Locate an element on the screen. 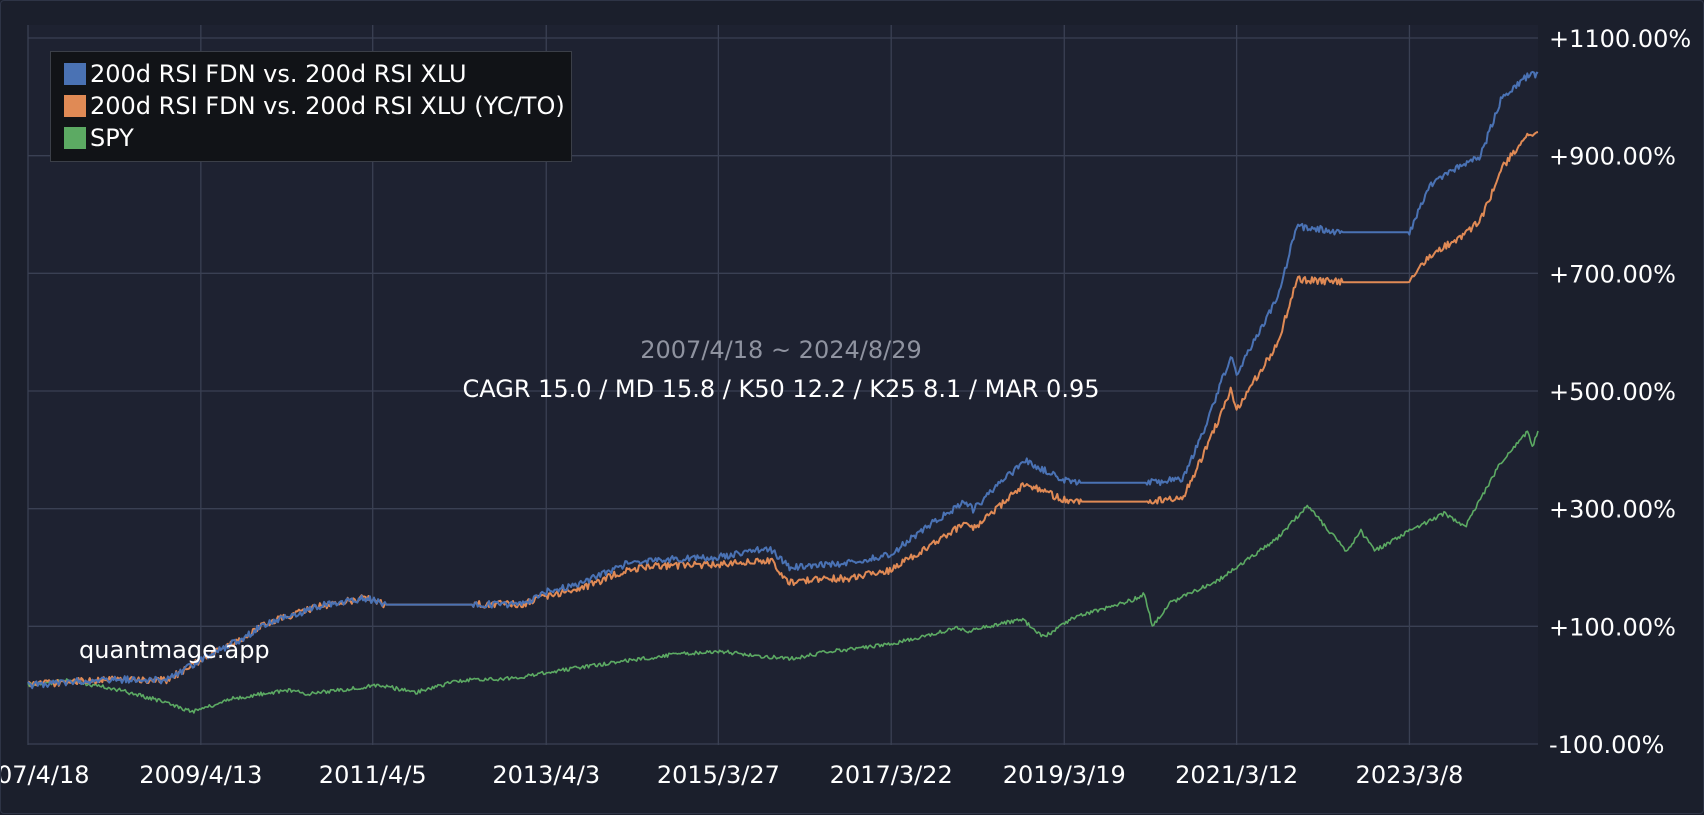 This screenshot has width=1704, height=815. legend-label-2: SPY is located at coordinates (112, 138).